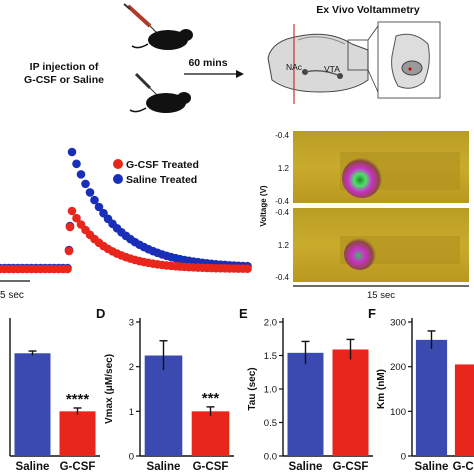  What do you see at coordinates (398, 367) in the screenshot?
I see `y-tick-label: 200` at bounding box center [398, 367].